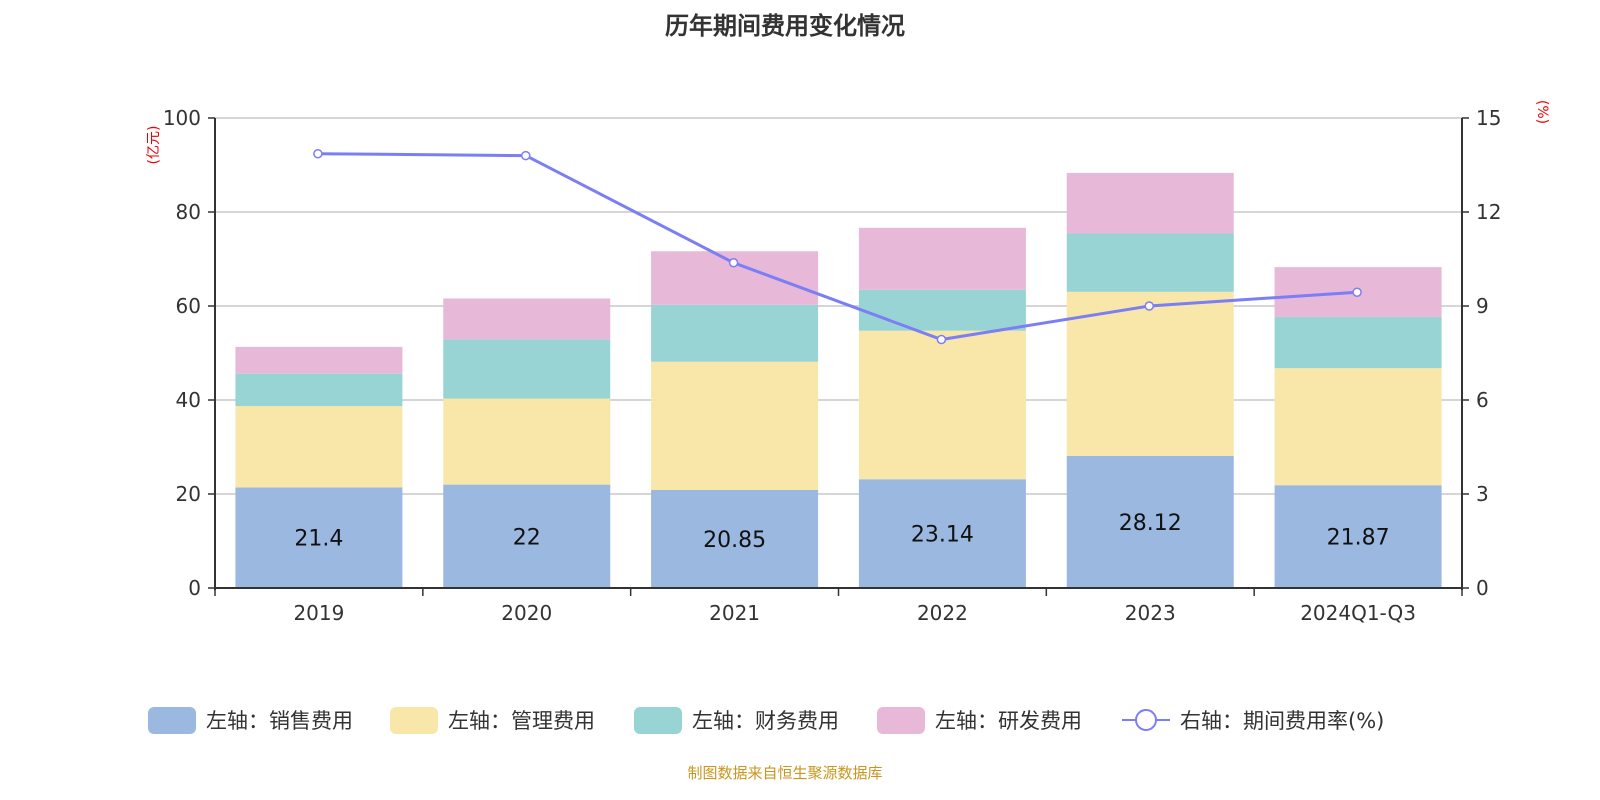  I want to click on source-note: 制图数据来自恒生聚源数据库, so click(785, 773).